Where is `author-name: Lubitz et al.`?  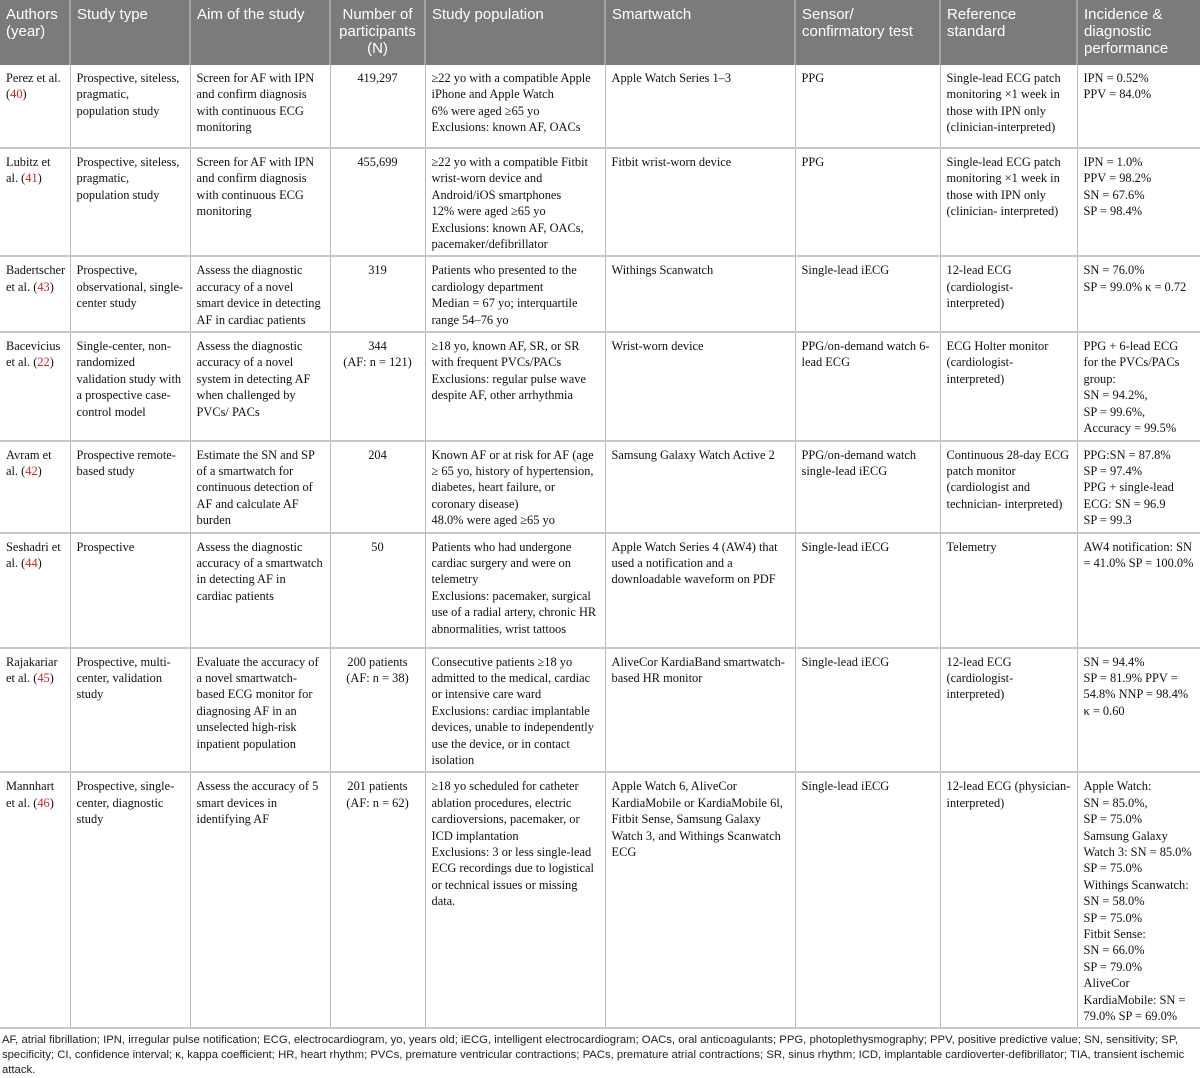
author-name: Lubitz et al. is located at coordinates (28, 170).